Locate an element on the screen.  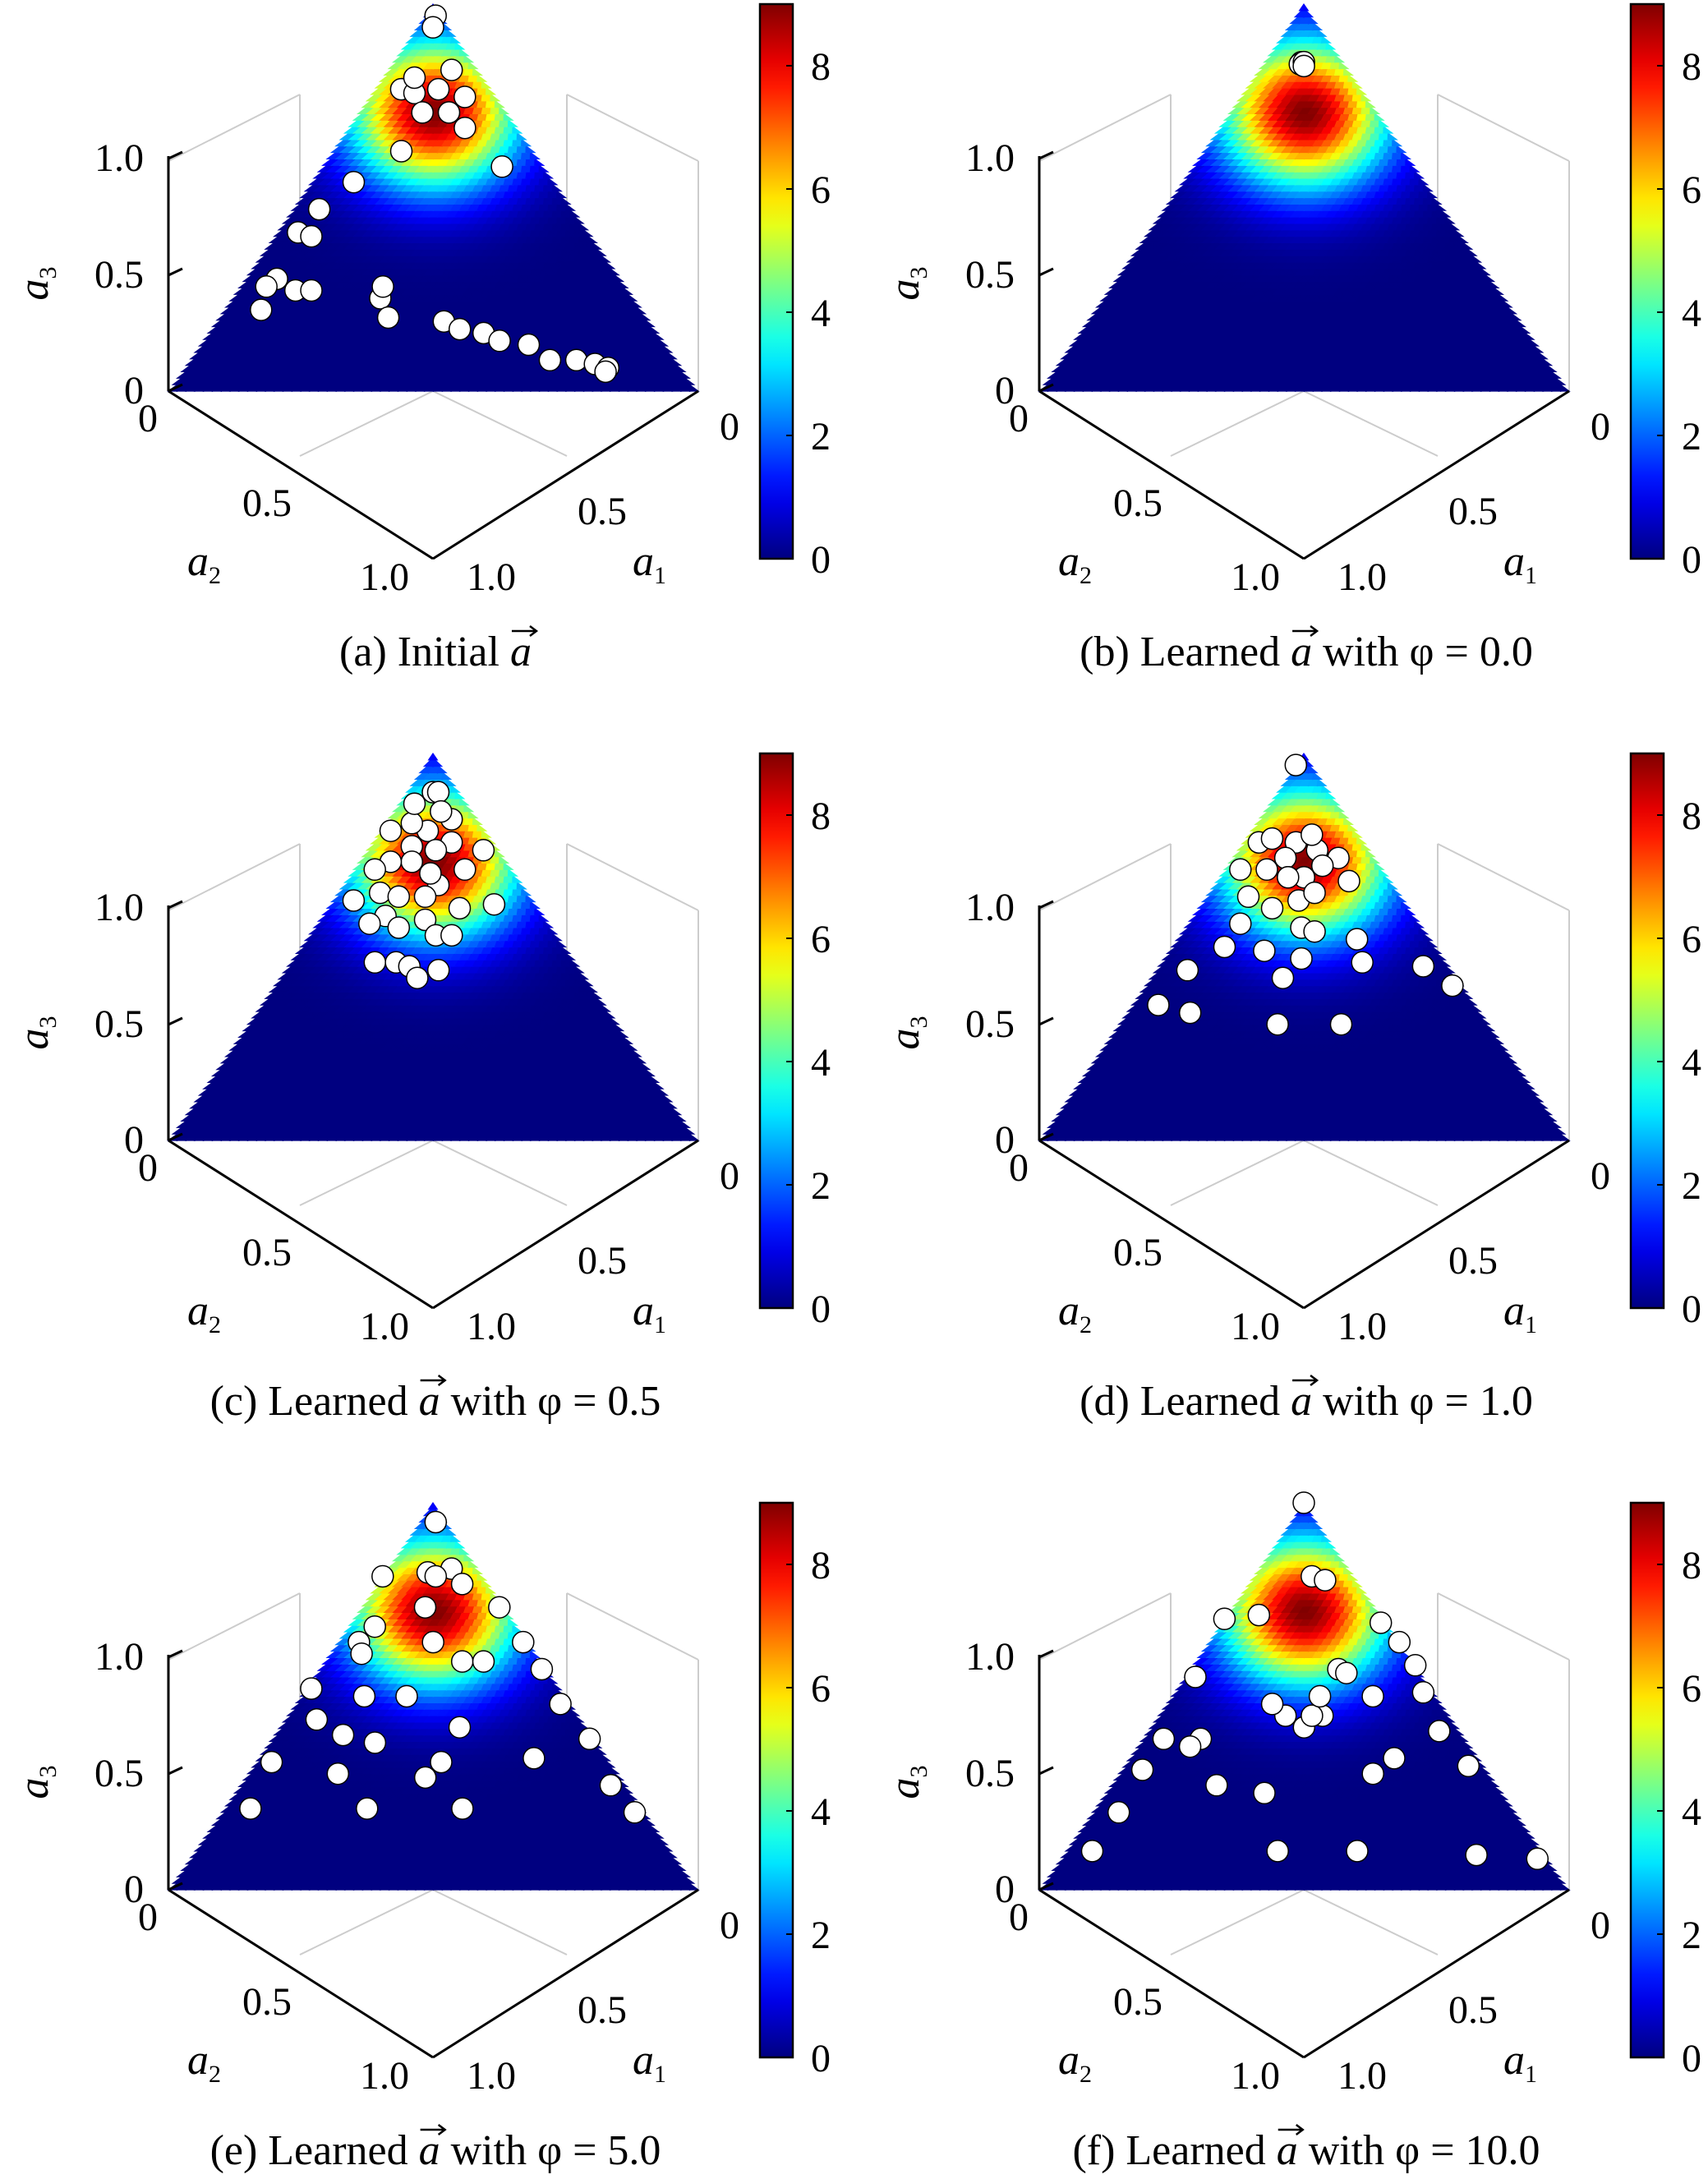
a2-axis-label: a2 is located at coordinates (204, 563).